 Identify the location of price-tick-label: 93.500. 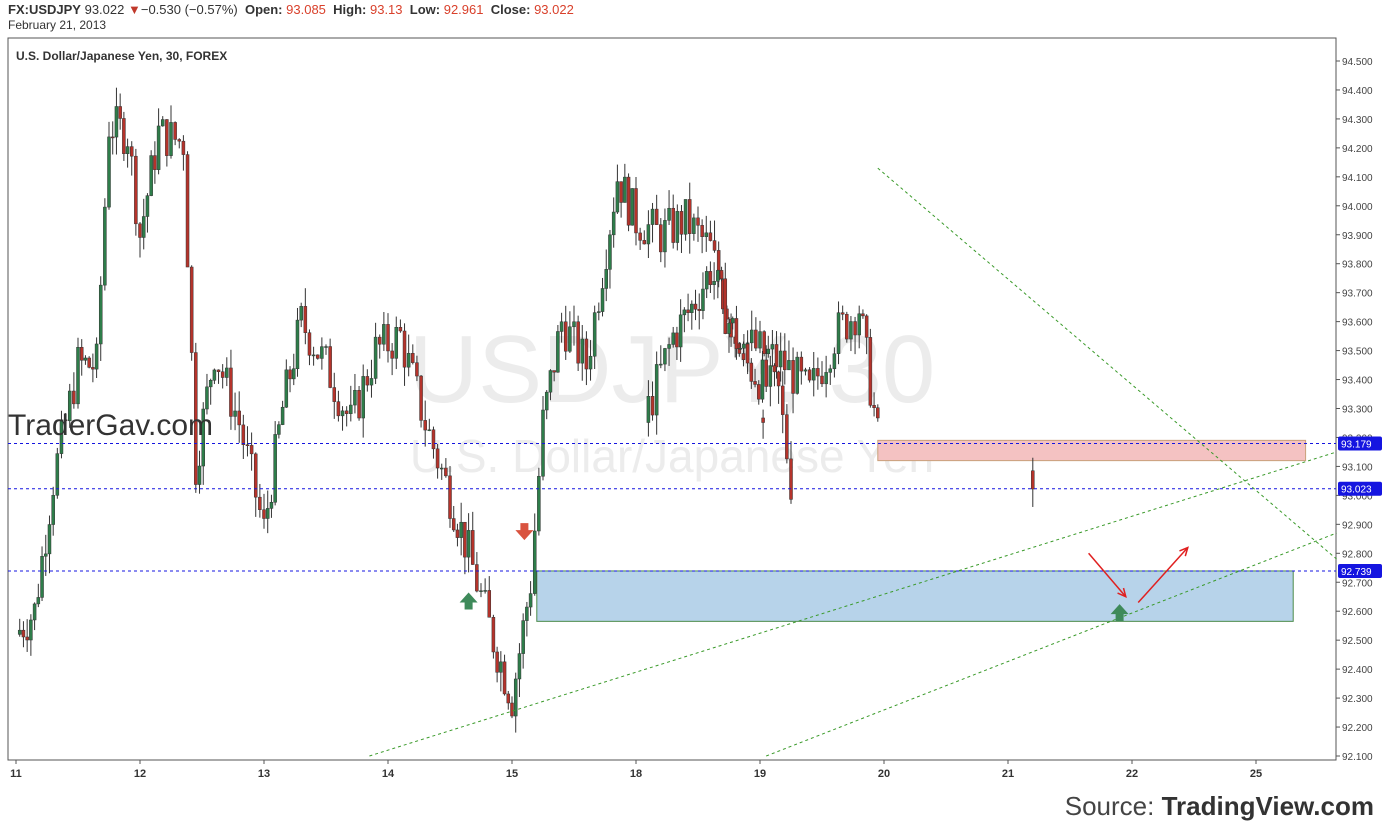
(1357, 352).